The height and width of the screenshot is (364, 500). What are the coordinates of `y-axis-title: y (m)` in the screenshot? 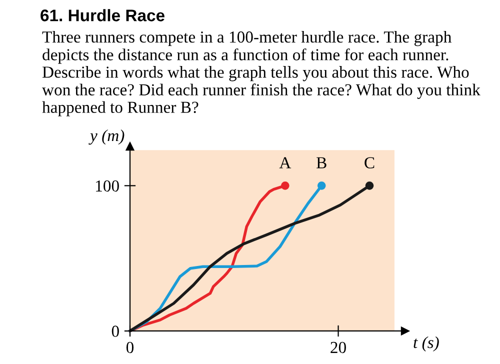 It's located at (106, 137).